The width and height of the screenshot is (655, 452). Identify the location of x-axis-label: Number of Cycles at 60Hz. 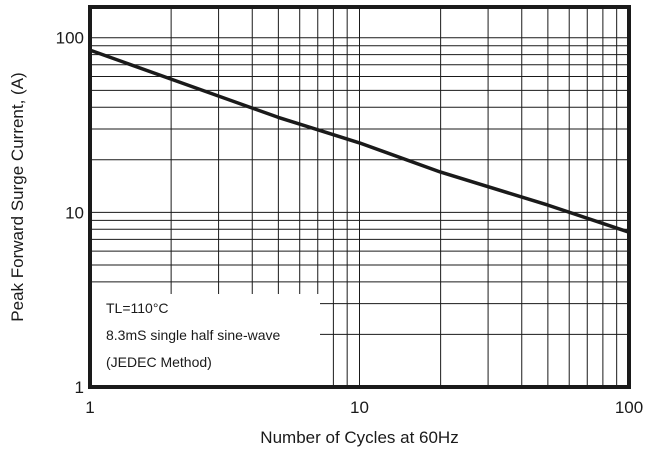
(359, 437).